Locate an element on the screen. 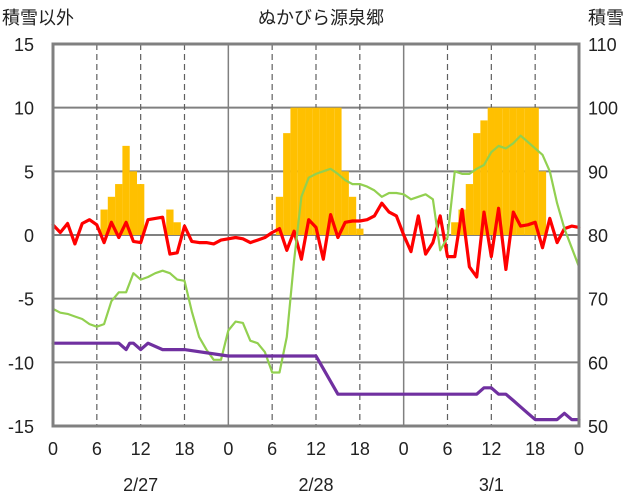 The height and width of the screenshot is (501, 636). left-tick-label: 0 is located at coordinates (29, 236).